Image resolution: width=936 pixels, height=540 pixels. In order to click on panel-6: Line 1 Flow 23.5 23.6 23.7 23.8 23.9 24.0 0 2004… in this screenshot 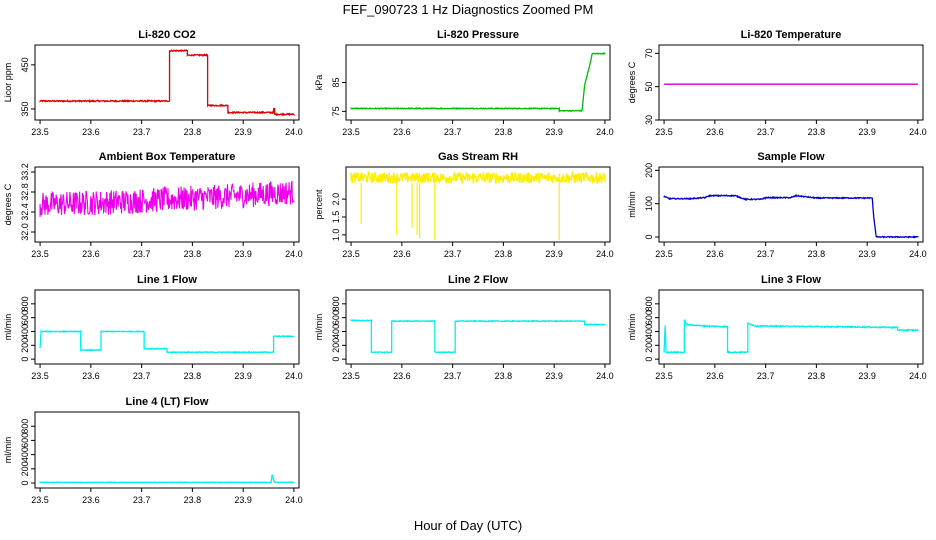, I will do `click(153, 327)`.